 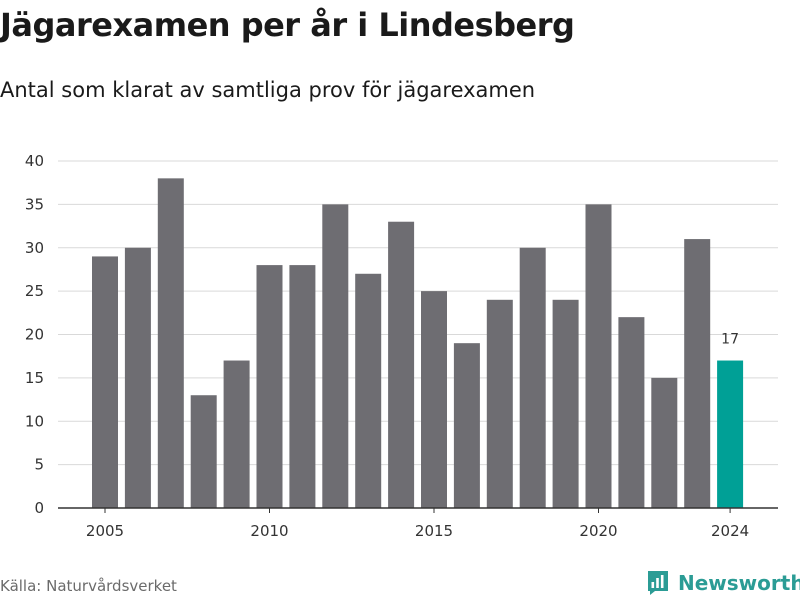 I want to click on bar-2012, so click(x=335, y=356).